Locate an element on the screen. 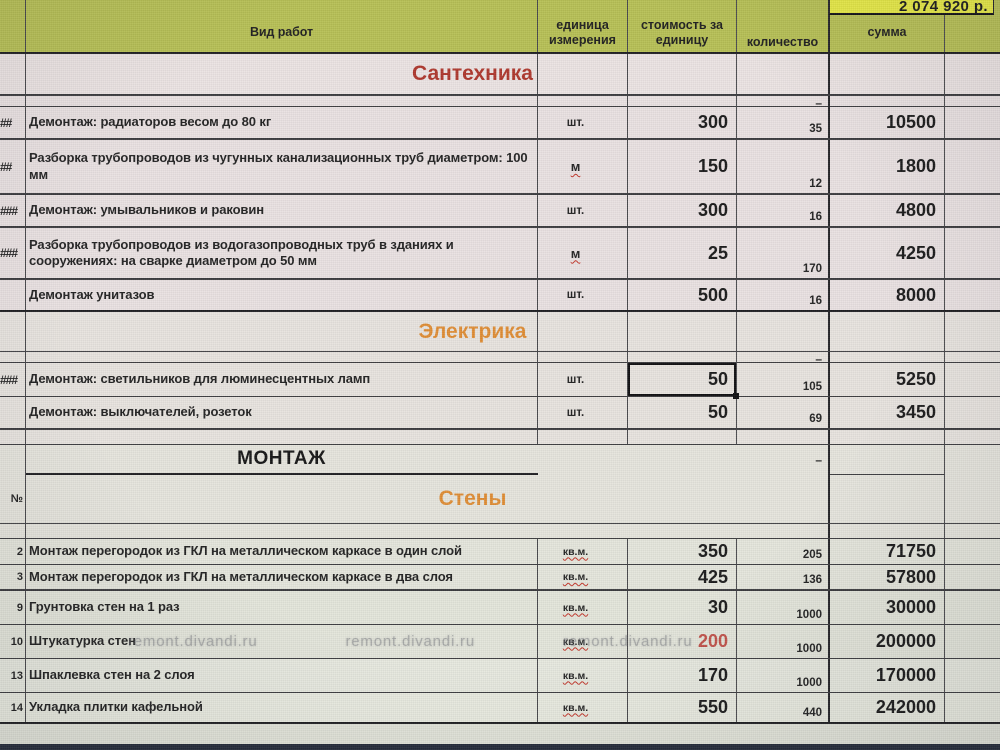 This screenshot has width=1000, height=750. cell-unit-price: 25 is located at coordinates (682, 253).